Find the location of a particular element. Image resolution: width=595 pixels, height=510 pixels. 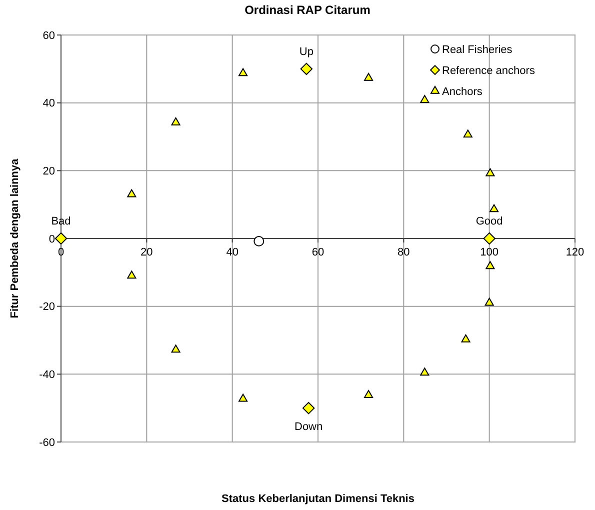

x-tick-label: 20 is located at coordinates (146, 252).